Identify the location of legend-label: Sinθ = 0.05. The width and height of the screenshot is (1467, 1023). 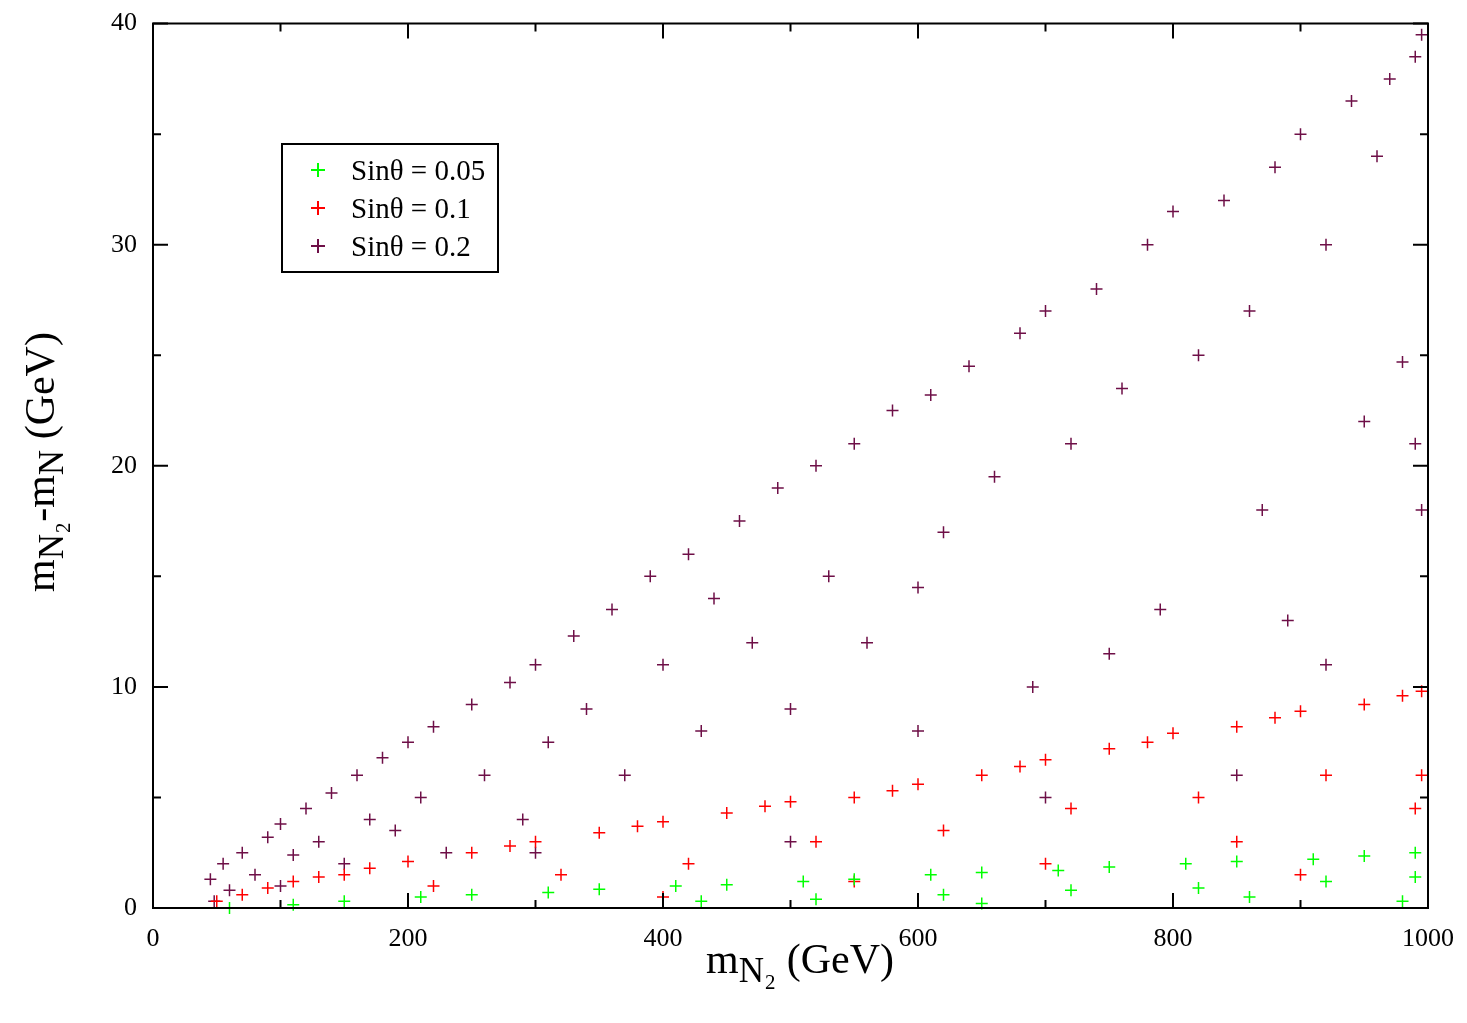
(418, 170).